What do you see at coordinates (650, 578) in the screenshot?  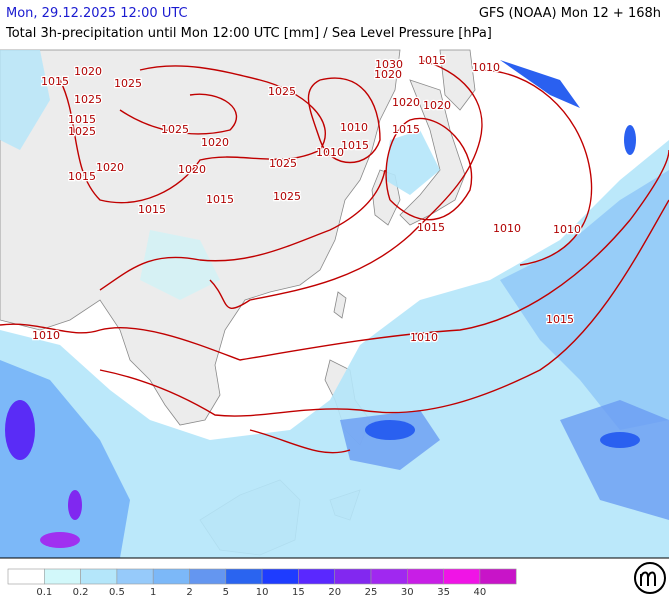 I see `logo` at bounding box center [650, 578].